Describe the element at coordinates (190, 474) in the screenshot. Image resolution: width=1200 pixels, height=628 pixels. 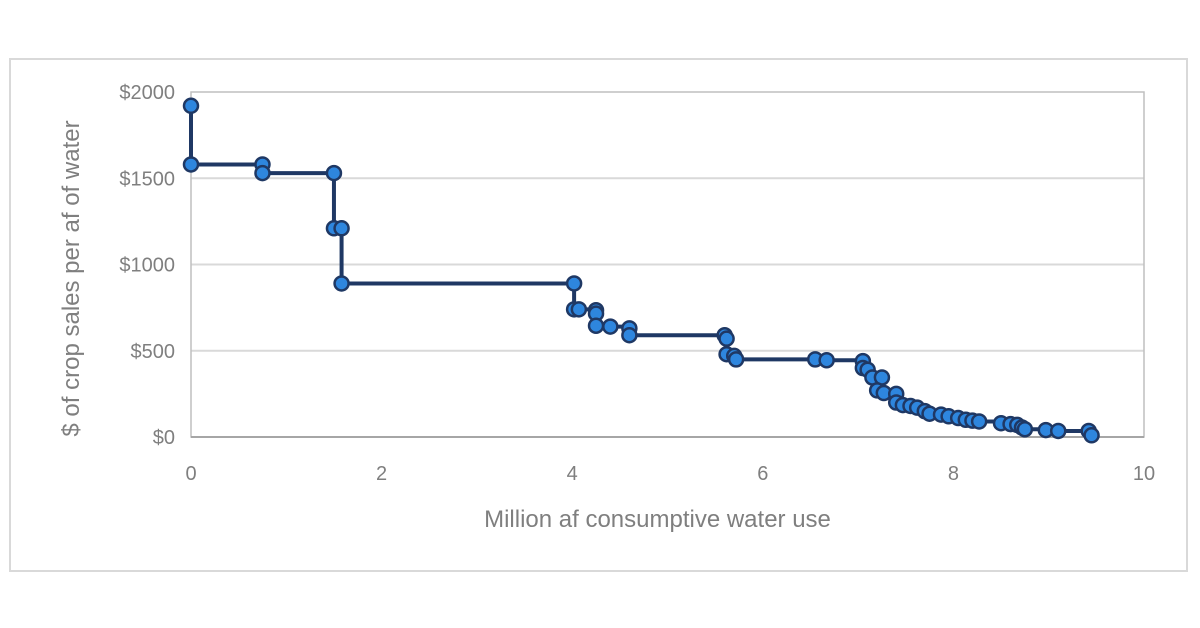
I see `x-tick-label: 0` at that location.